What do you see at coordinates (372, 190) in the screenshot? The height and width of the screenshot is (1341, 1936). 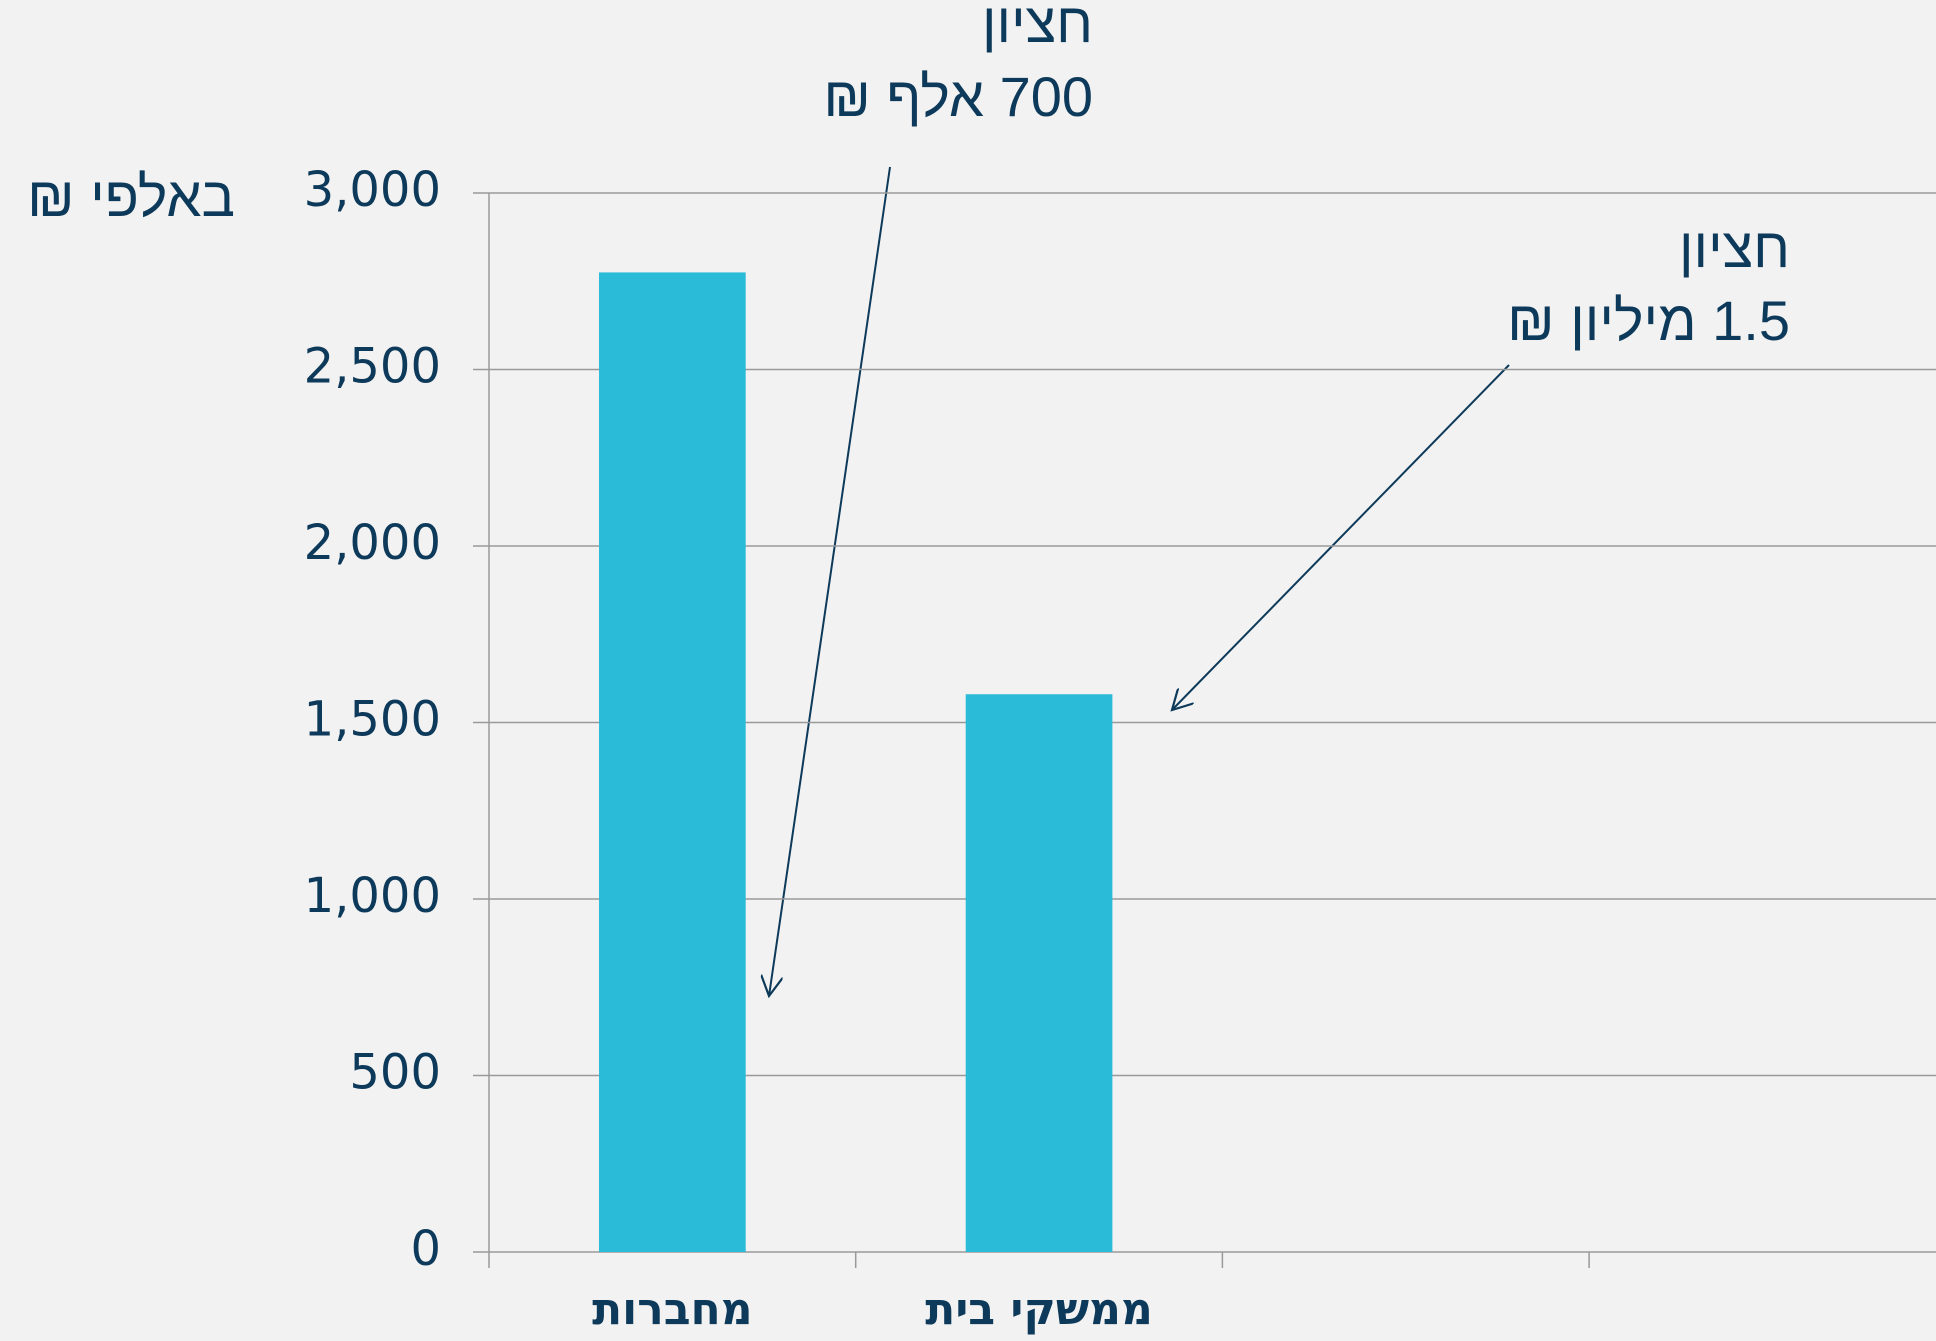 I see `y-tick-label: 3,000` at bounding box center [372, 190].